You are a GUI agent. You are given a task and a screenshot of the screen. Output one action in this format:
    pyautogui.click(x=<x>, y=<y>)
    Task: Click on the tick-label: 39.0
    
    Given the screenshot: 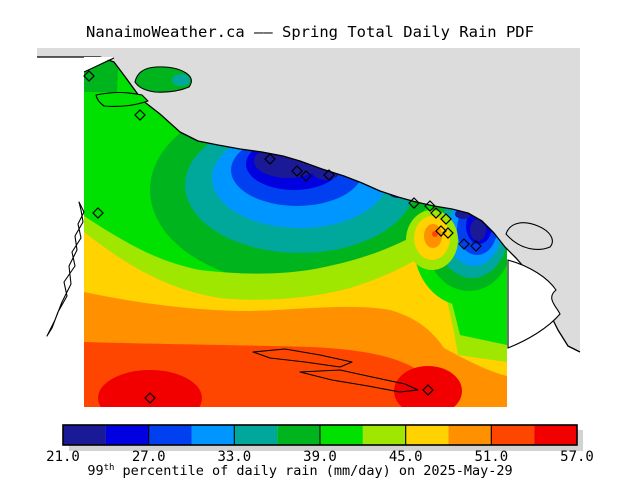 What is the action you would take?
    pyautogui.click(x=320, y=457)
    